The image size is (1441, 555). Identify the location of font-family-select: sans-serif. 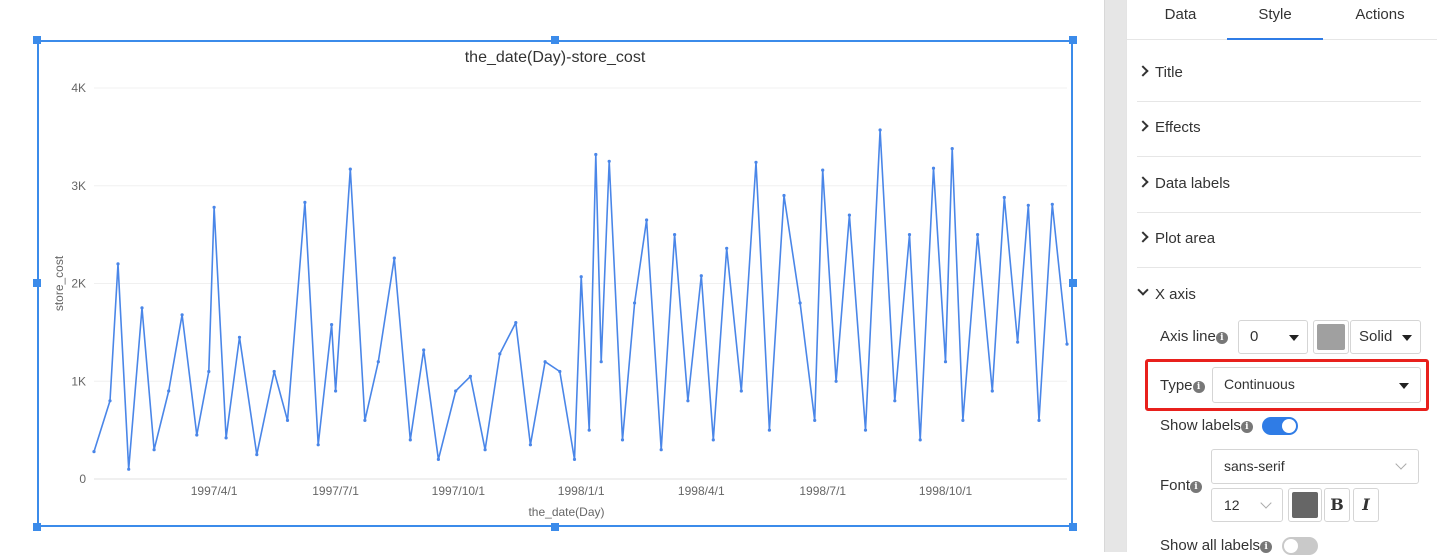
(1315, 466).